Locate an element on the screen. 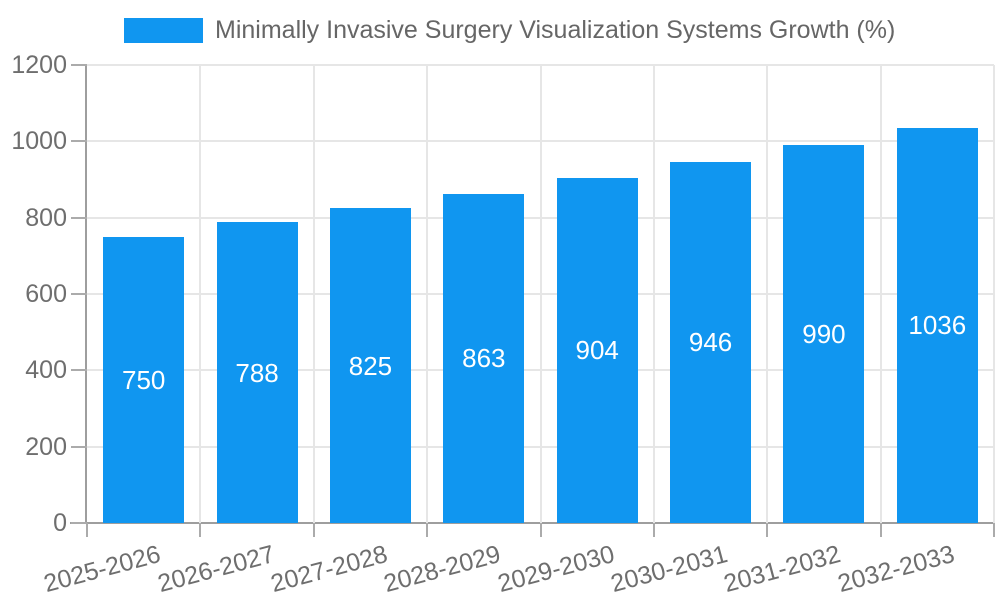  x-tick-label: 2026-2027 is located at coordinates (216, 569).